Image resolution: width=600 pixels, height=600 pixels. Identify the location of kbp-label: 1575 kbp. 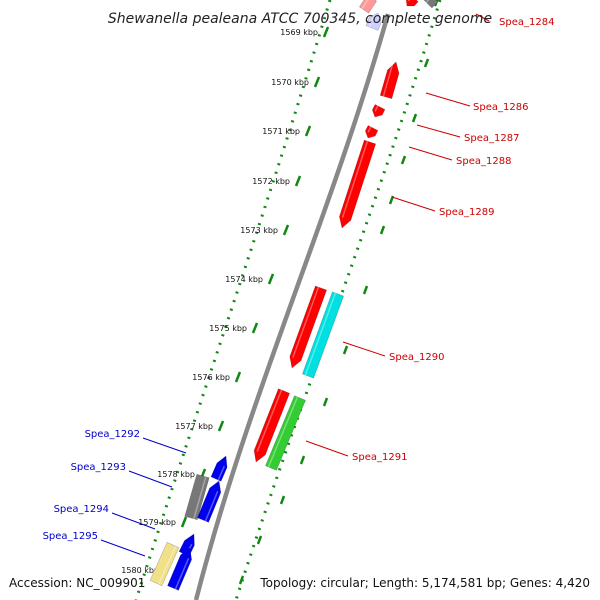
(228, 328).